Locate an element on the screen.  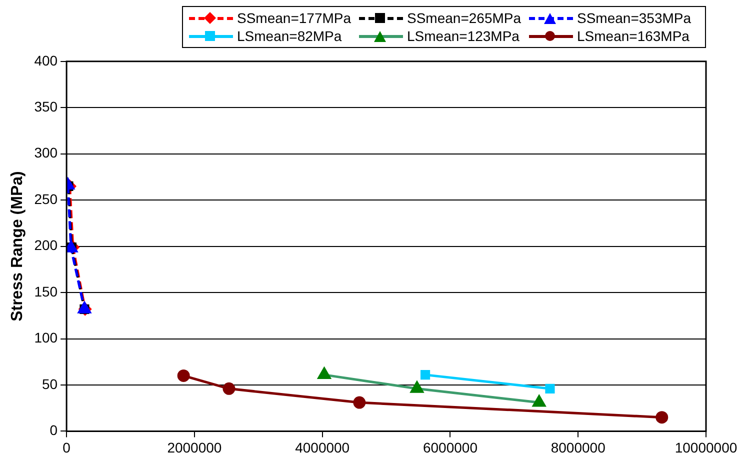
y-tick-label: 250 is located at coordinates (46, 198).